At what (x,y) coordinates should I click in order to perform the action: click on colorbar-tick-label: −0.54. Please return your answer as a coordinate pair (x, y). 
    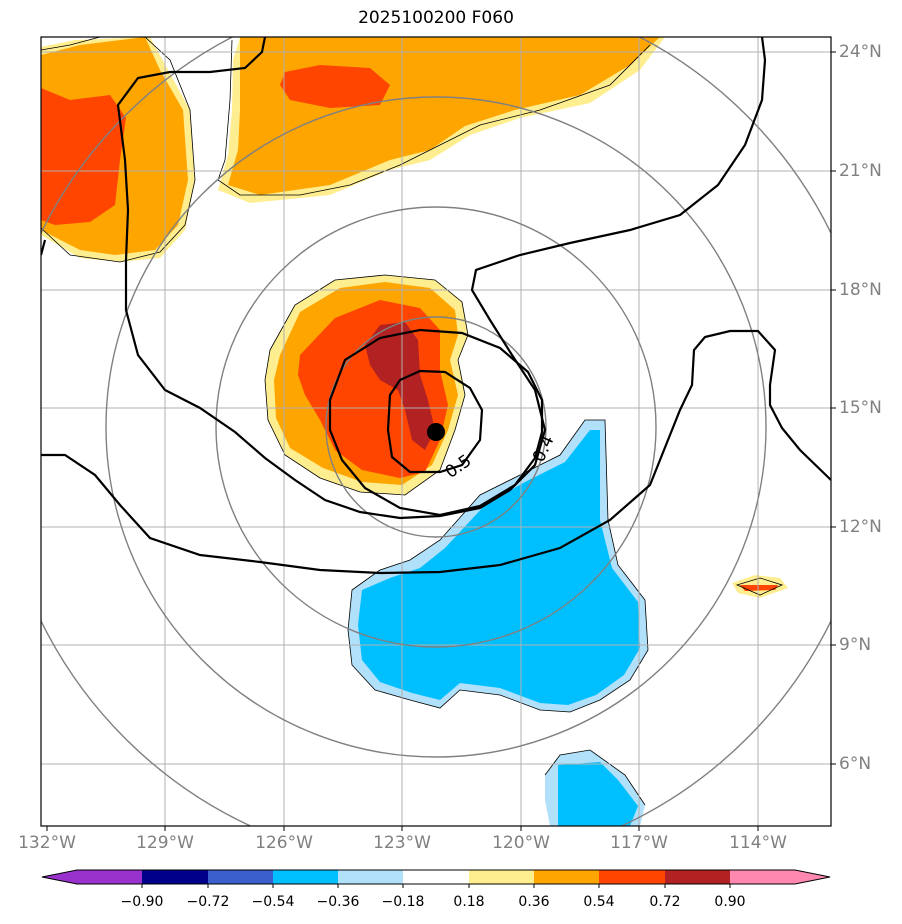
    Looking at the image, I should click on (273, 902).